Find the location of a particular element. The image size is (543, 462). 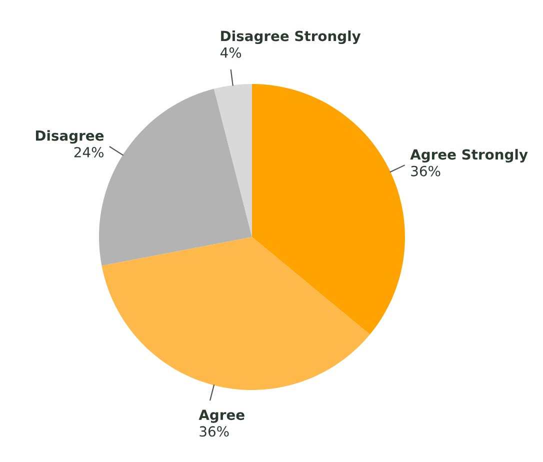

slice-label: Disagree Strongly is located at coordinates (291, 37).